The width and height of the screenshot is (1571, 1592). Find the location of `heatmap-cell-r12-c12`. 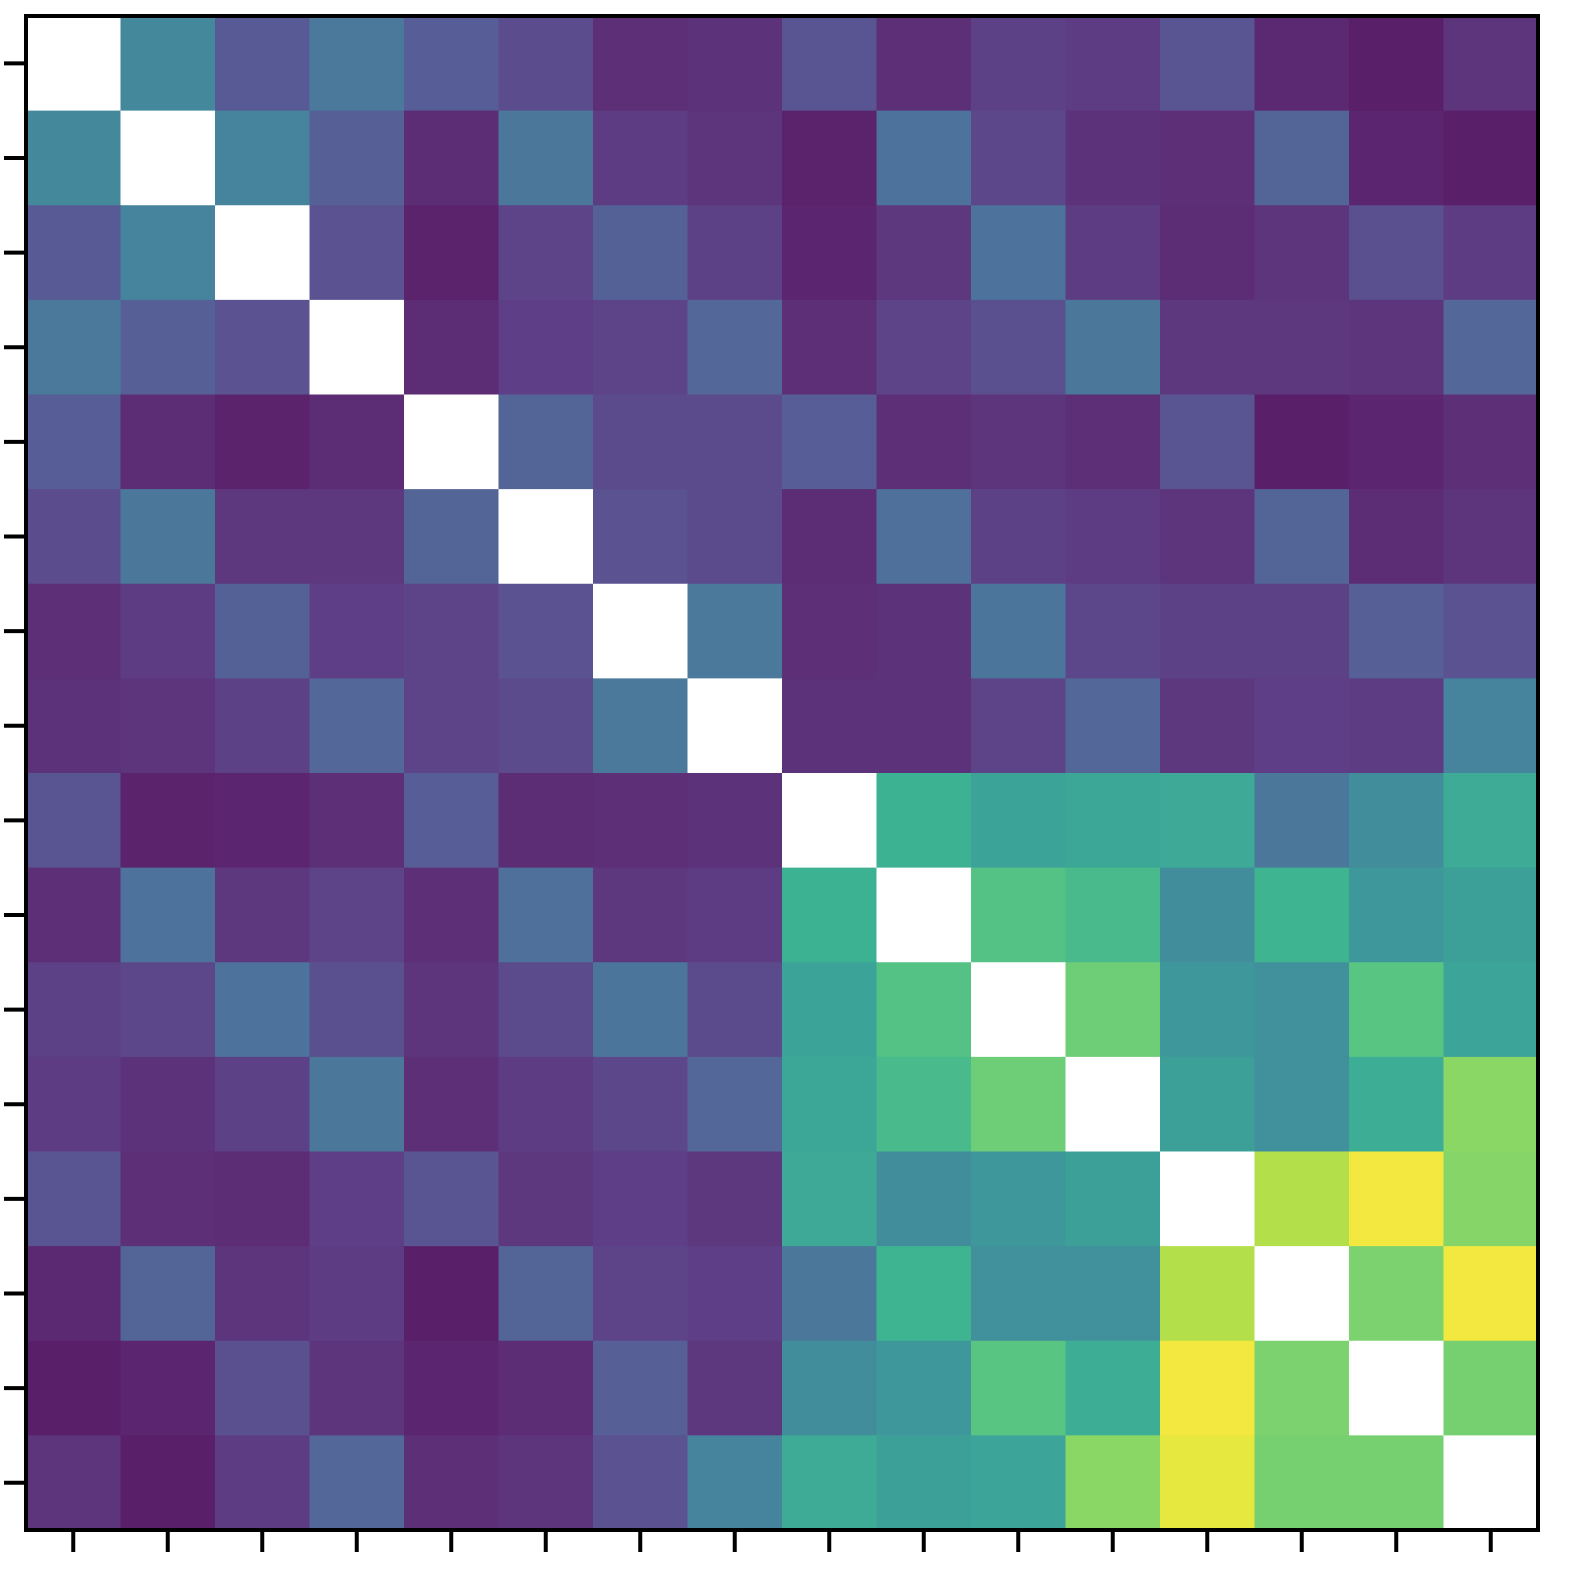

heatmap-cell-r12-c12 is located at coordinates (1208, 1199).